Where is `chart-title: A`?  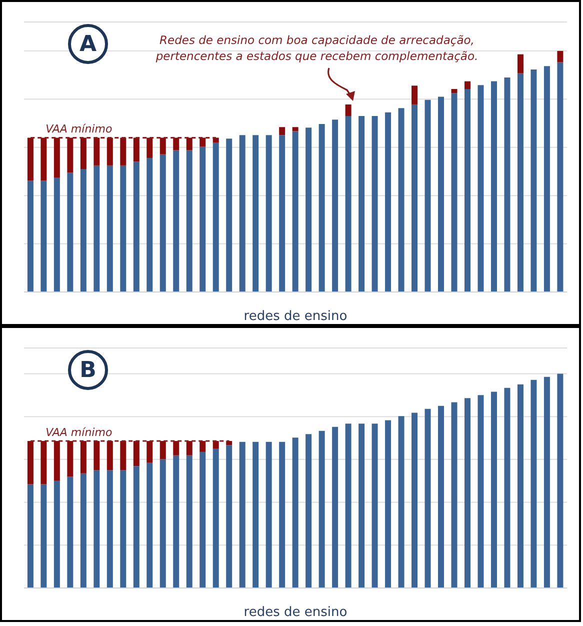
chart-title: A is located at coordinates (88, 44).